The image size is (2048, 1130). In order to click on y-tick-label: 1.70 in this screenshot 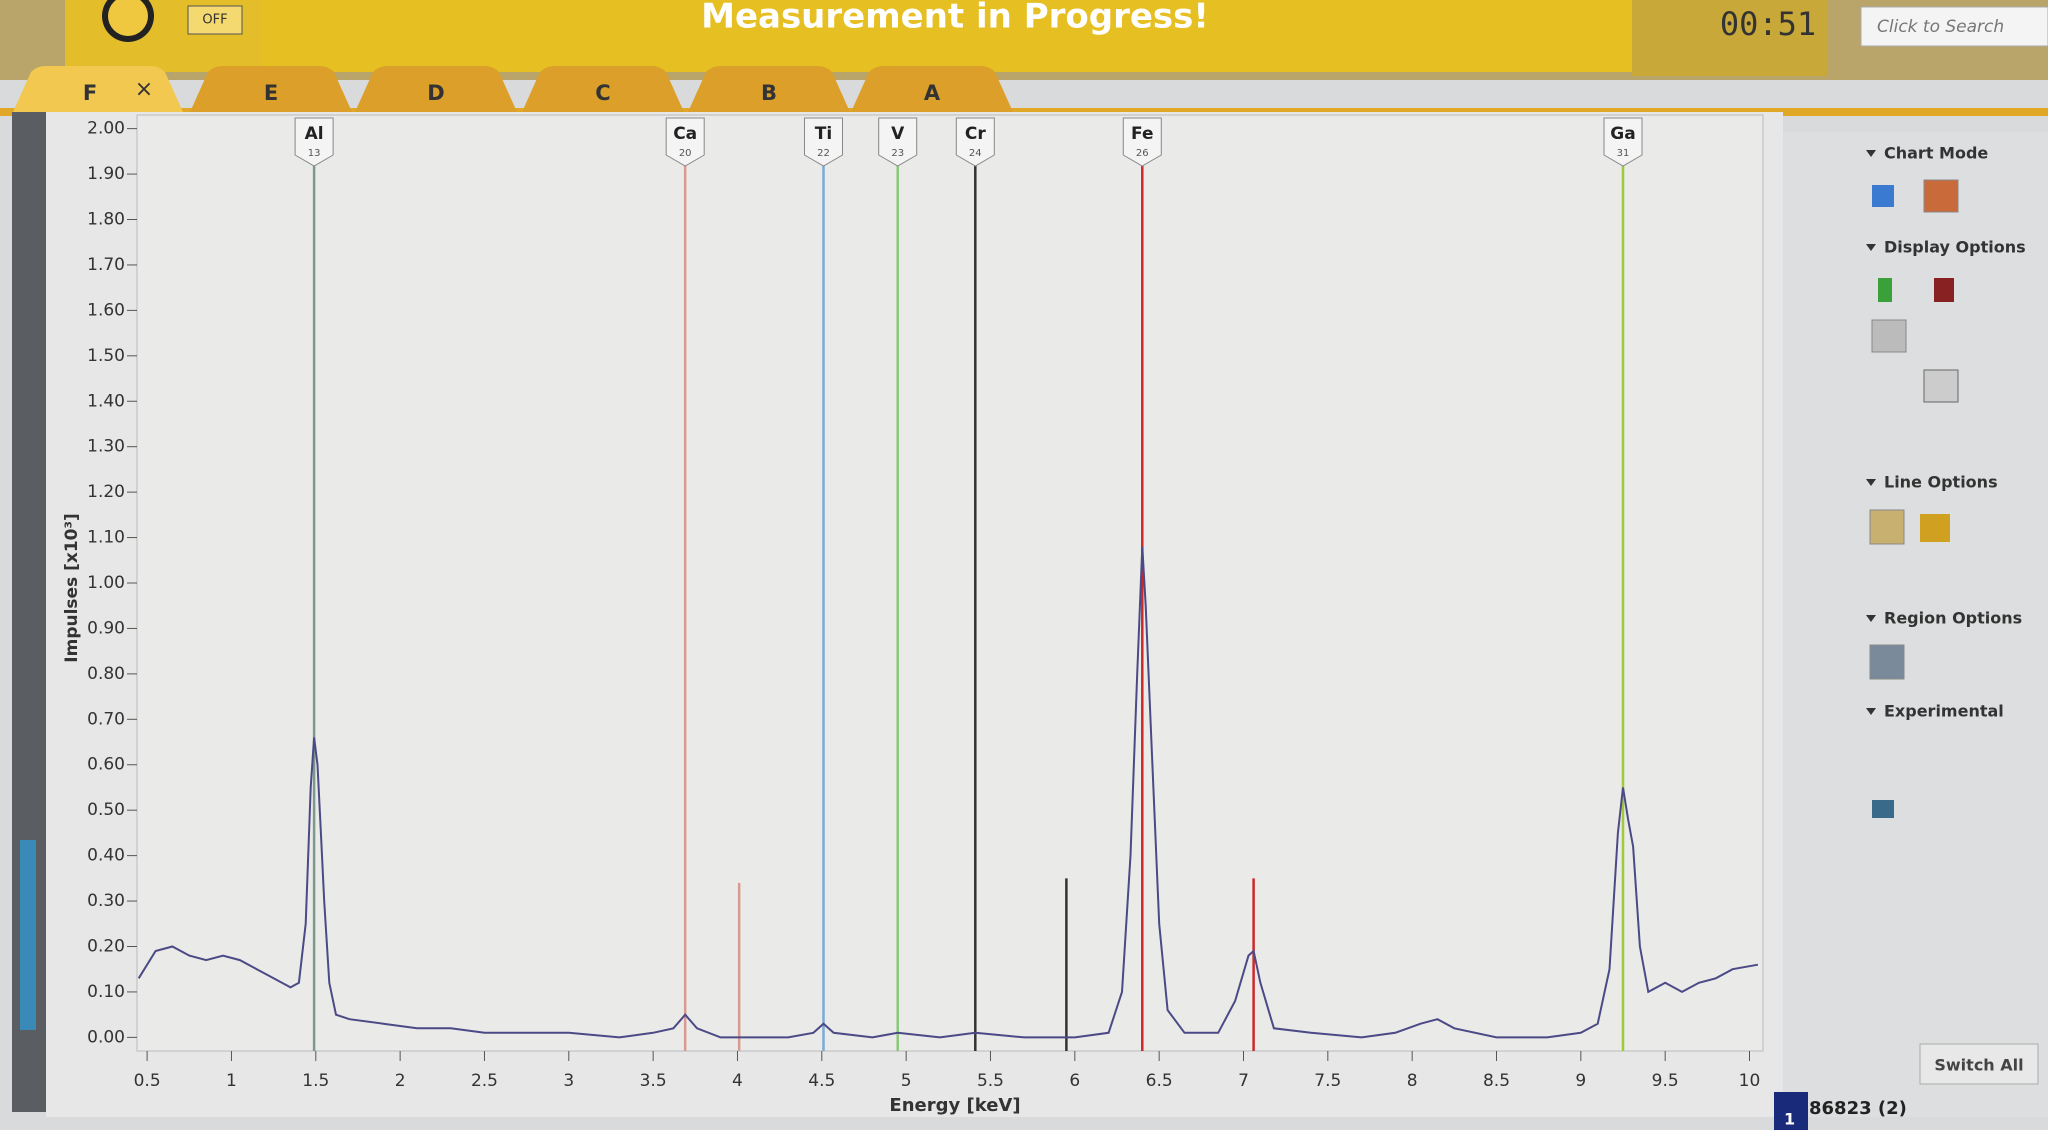, I will do `click(106, 265)`.